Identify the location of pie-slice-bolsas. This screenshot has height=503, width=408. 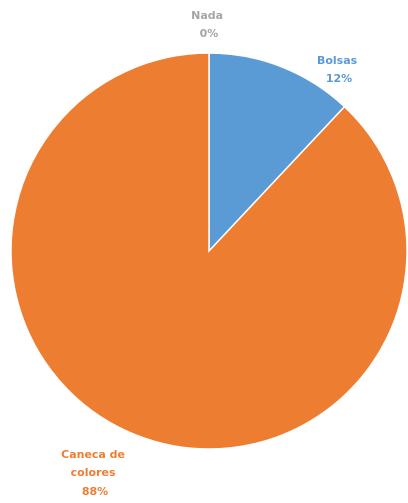
(277, 152).